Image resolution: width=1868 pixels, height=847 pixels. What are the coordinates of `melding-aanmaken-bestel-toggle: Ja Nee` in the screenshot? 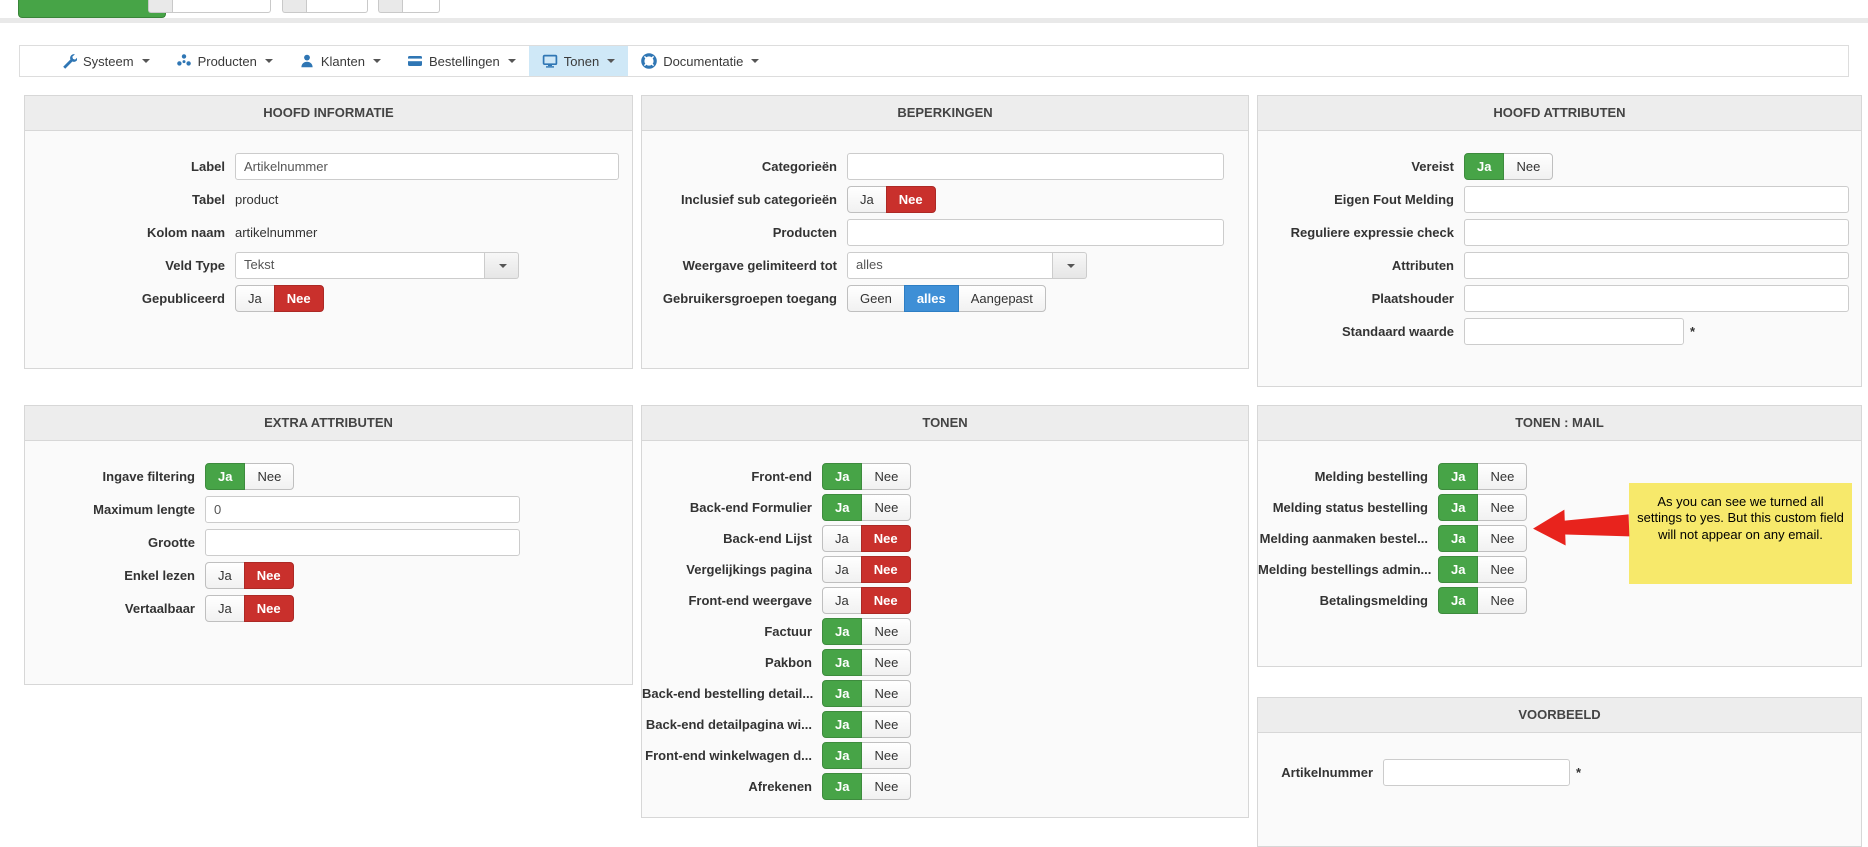 It's located at (1483, 538).